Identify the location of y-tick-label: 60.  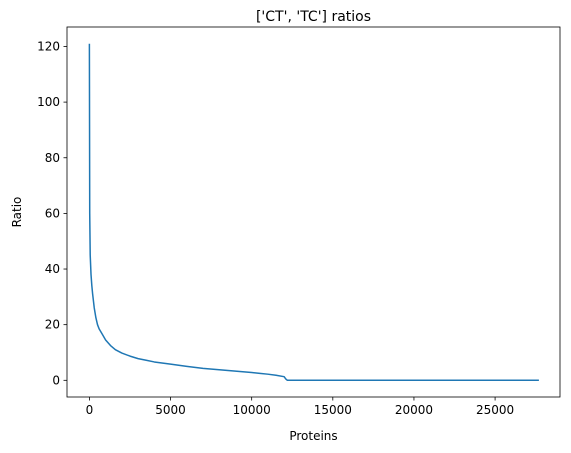
(52, 213).